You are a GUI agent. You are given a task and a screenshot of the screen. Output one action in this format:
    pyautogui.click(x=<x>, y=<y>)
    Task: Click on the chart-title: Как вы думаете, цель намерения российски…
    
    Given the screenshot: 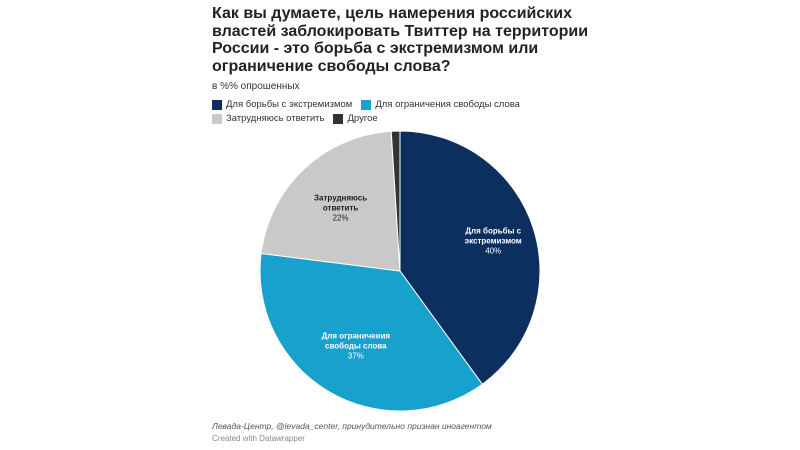 What is the action you would take?
    pyautogui.click(x=400, y=40)
    